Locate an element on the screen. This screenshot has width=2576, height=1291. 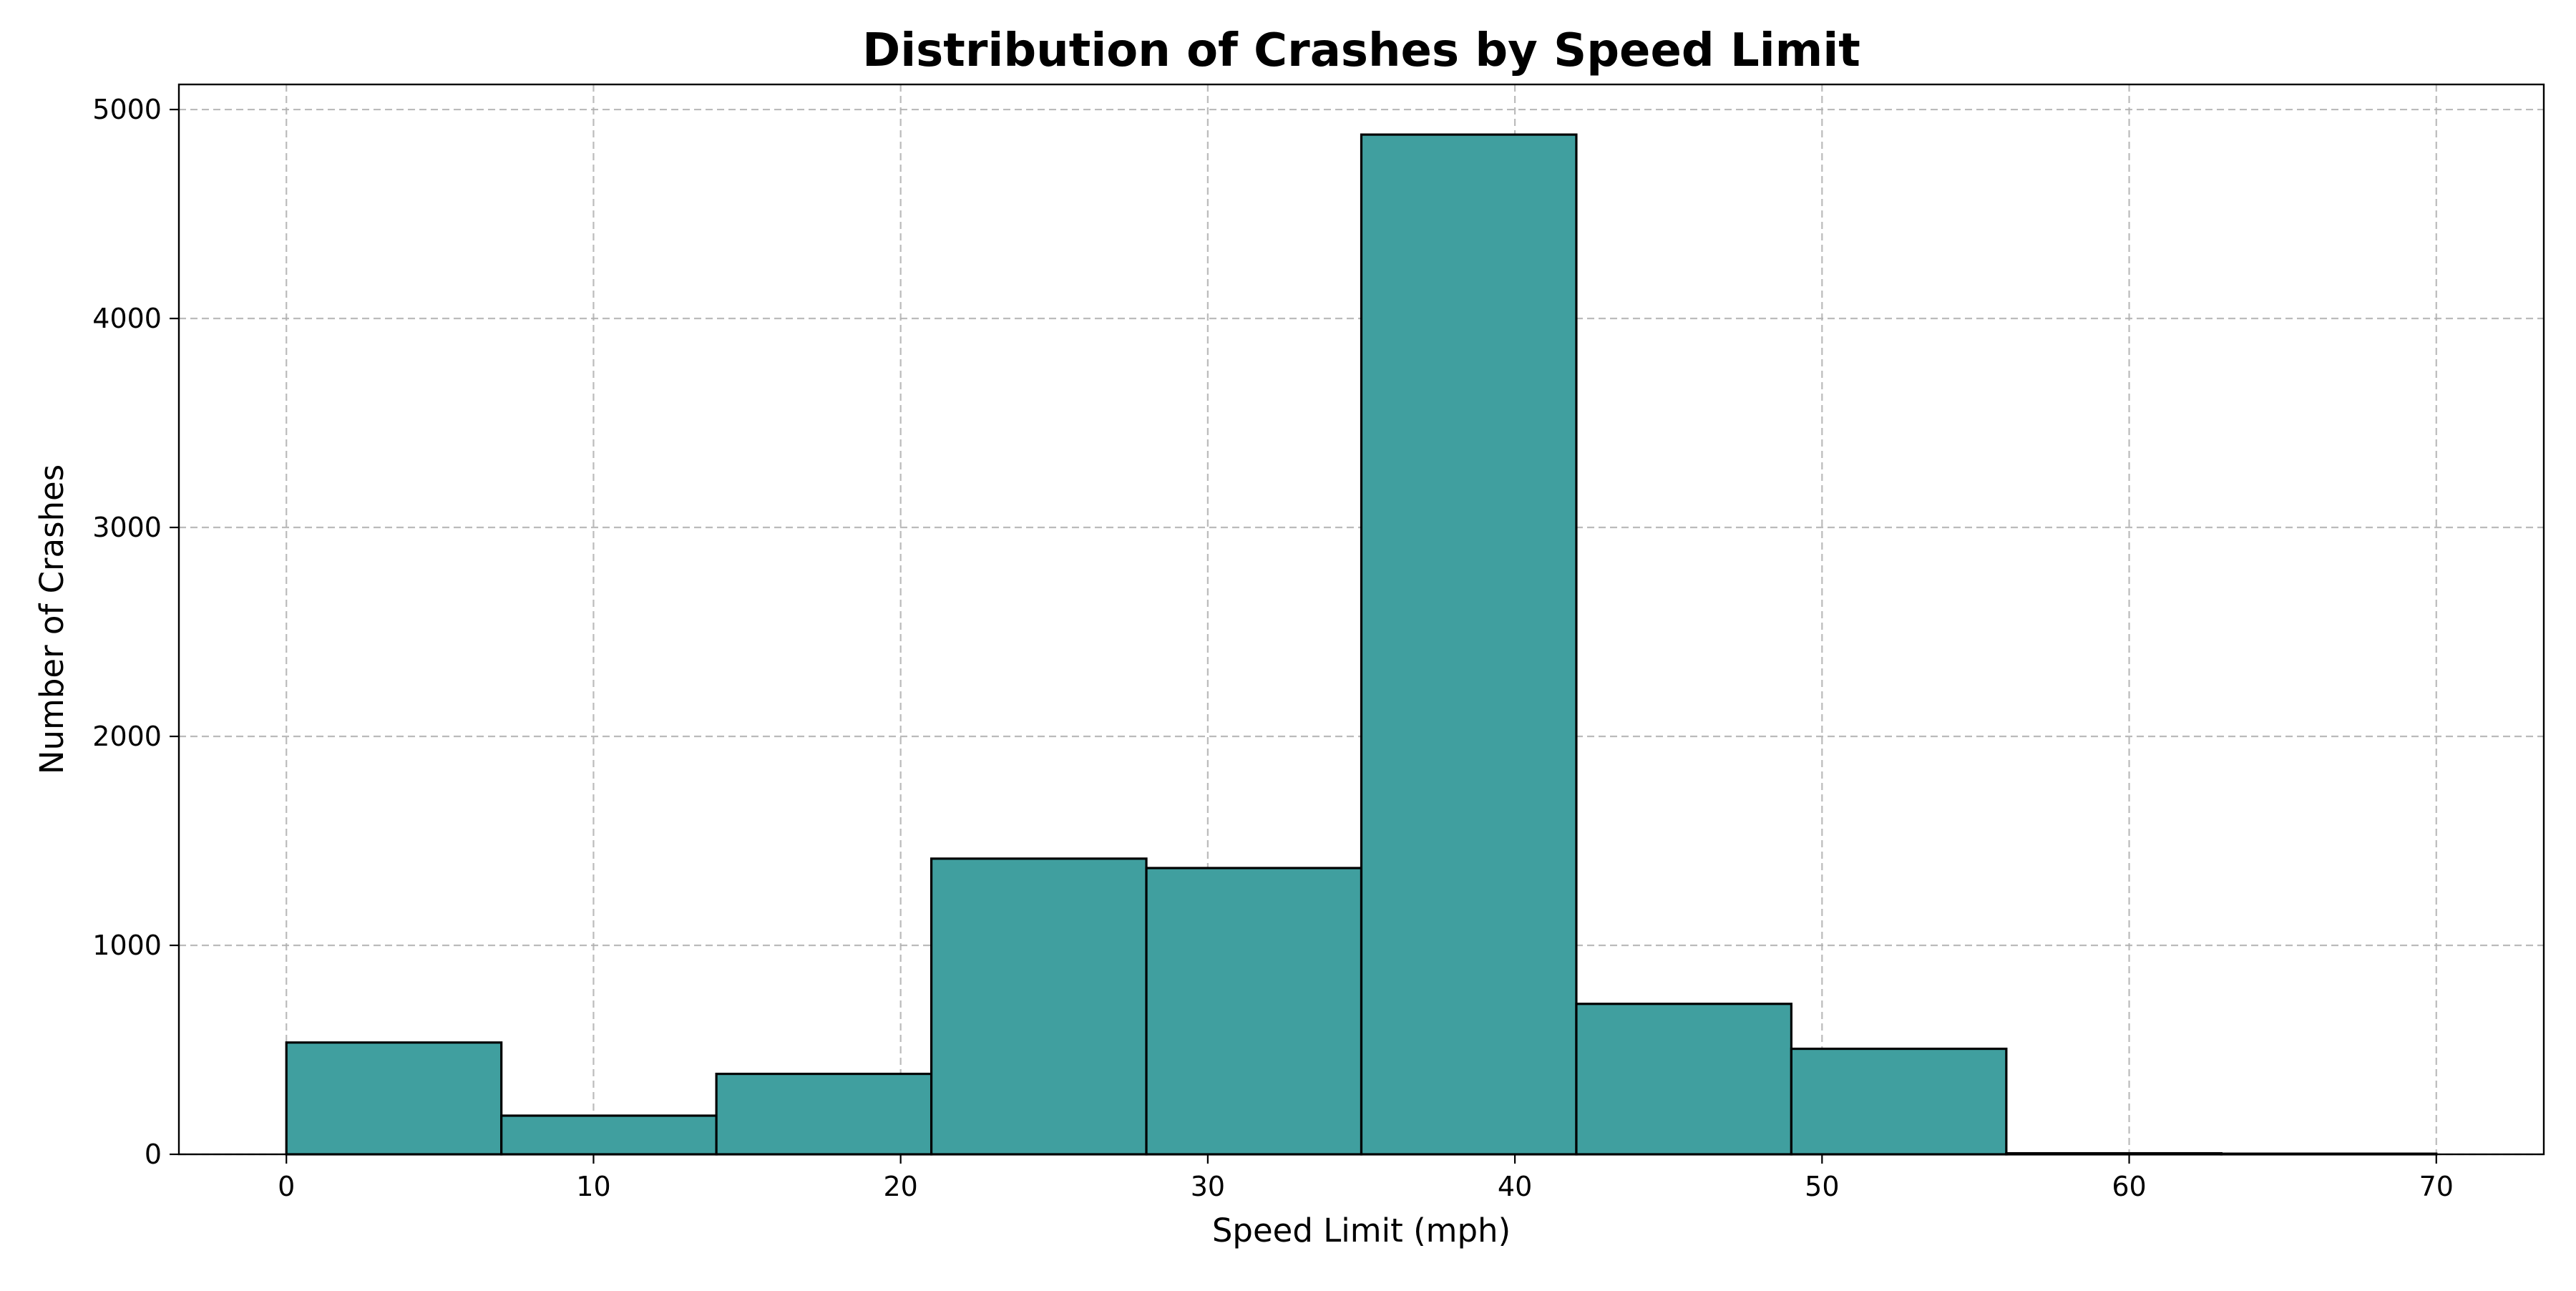
y-tick-label: 1000 is located at coordinates (127, 945).